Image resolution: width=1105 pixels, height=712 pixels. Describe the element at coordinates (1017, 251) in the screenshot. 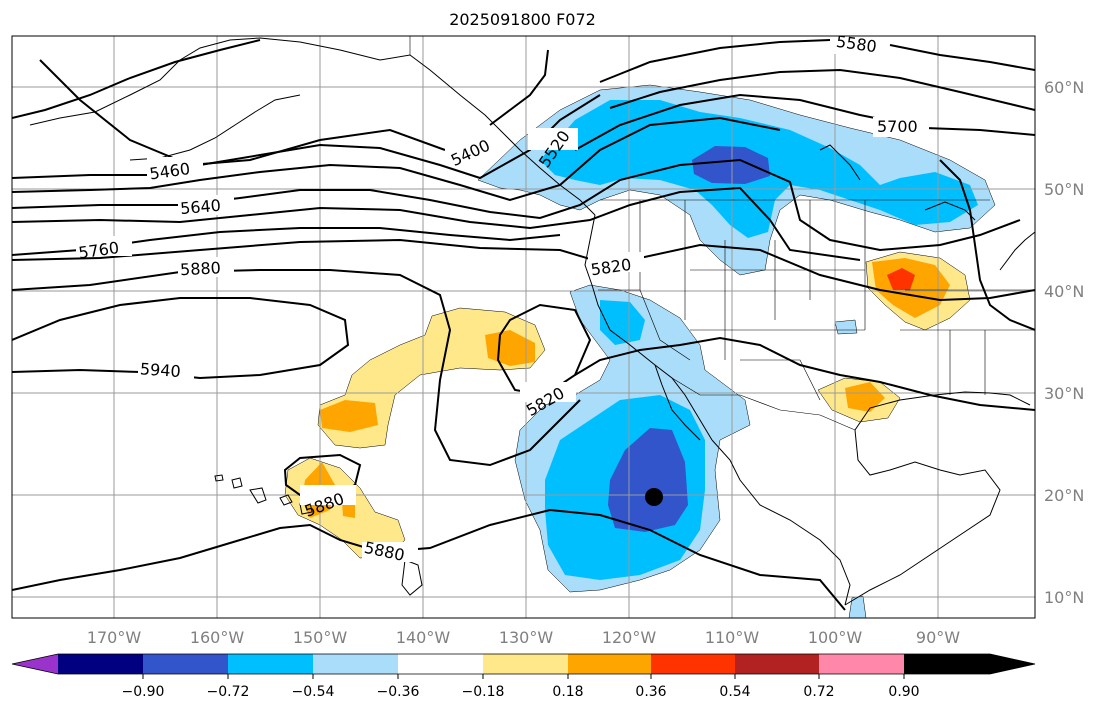

I see `coast-east` at that location.